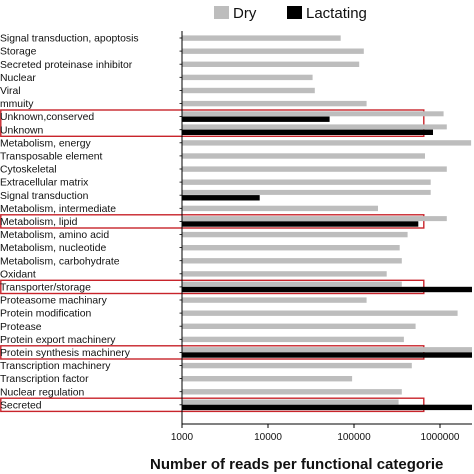 The image size is (474, 474). What do you see at coordinates (45, 314) in the screenshot?
I see `category-label: Protein modification` at bounding box center [45, 314].